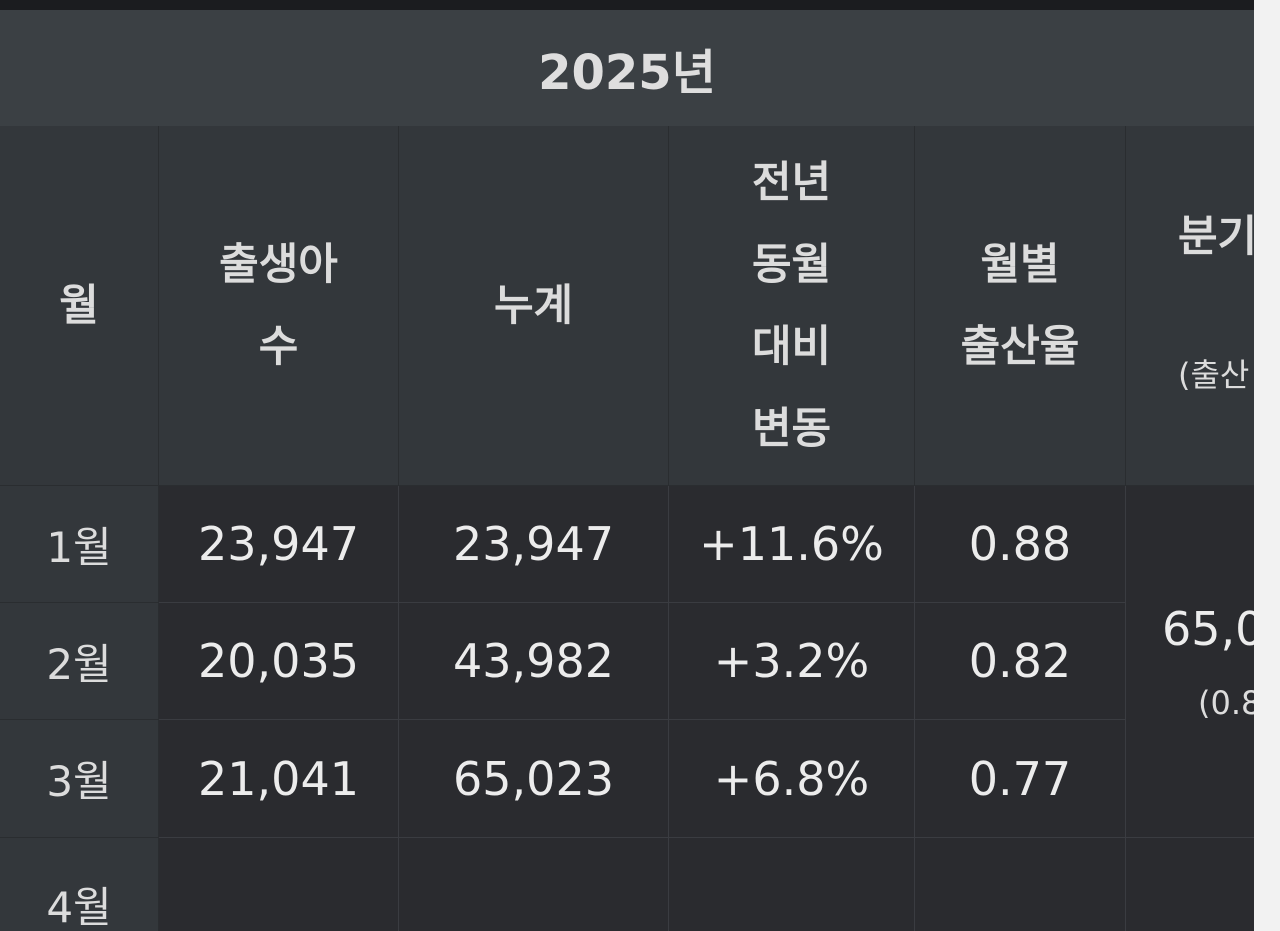 The width and height of the screenshot is (1280, 931). What do you see at coordinates (640, 5) in the screenshot?
I see `top-bar` at bounding box center [640, 5].